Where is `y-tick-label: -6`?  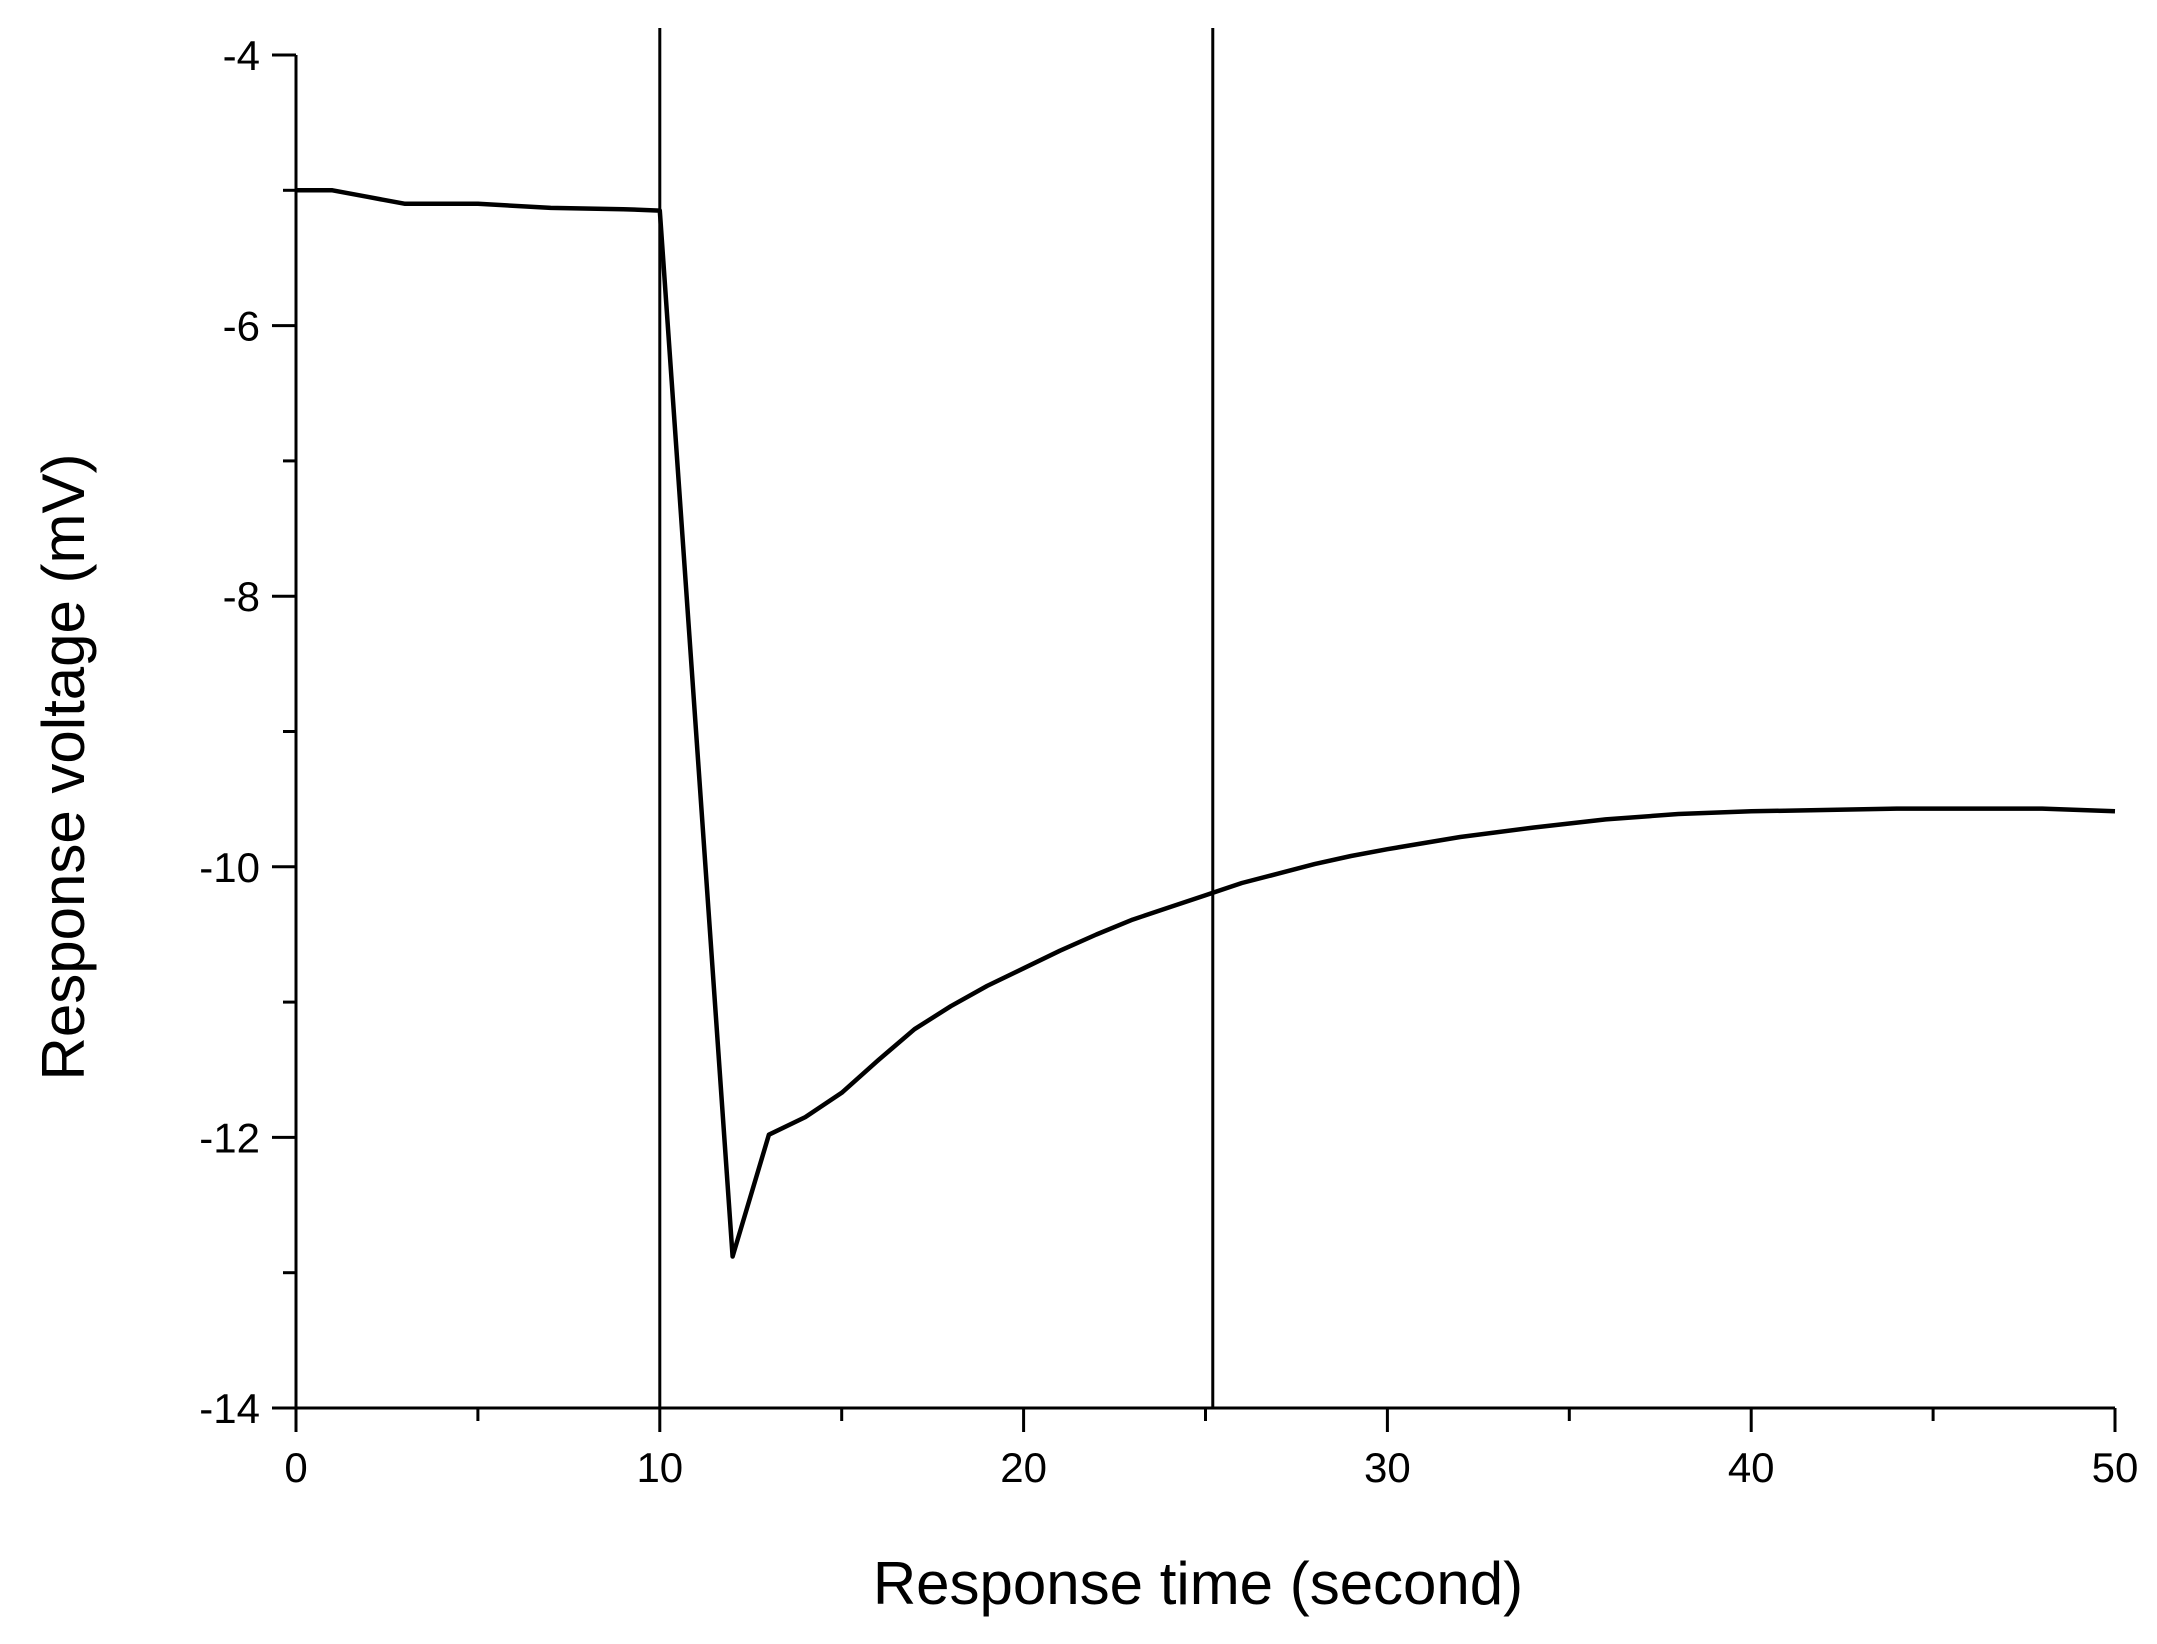
y-tick-label: -6 is located at coordinates (241, 326).